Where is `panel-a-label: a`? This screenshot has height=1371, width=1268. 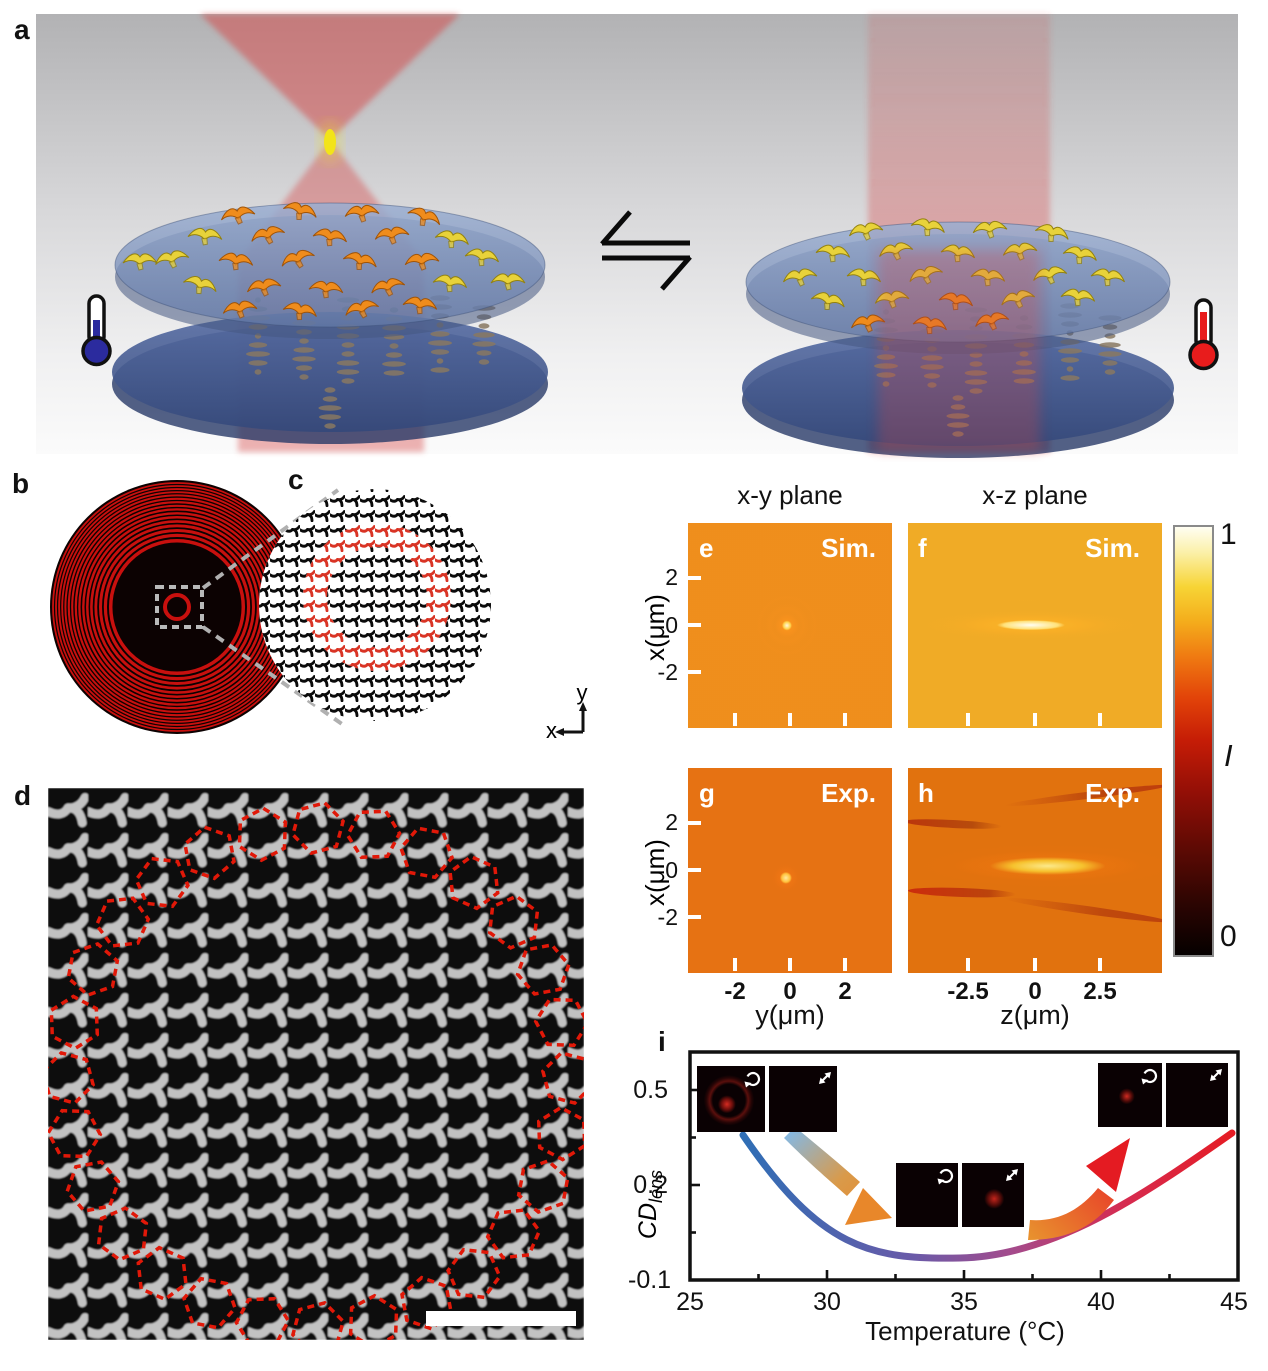 panel-a-label: a is located at coordinates (22, 29).